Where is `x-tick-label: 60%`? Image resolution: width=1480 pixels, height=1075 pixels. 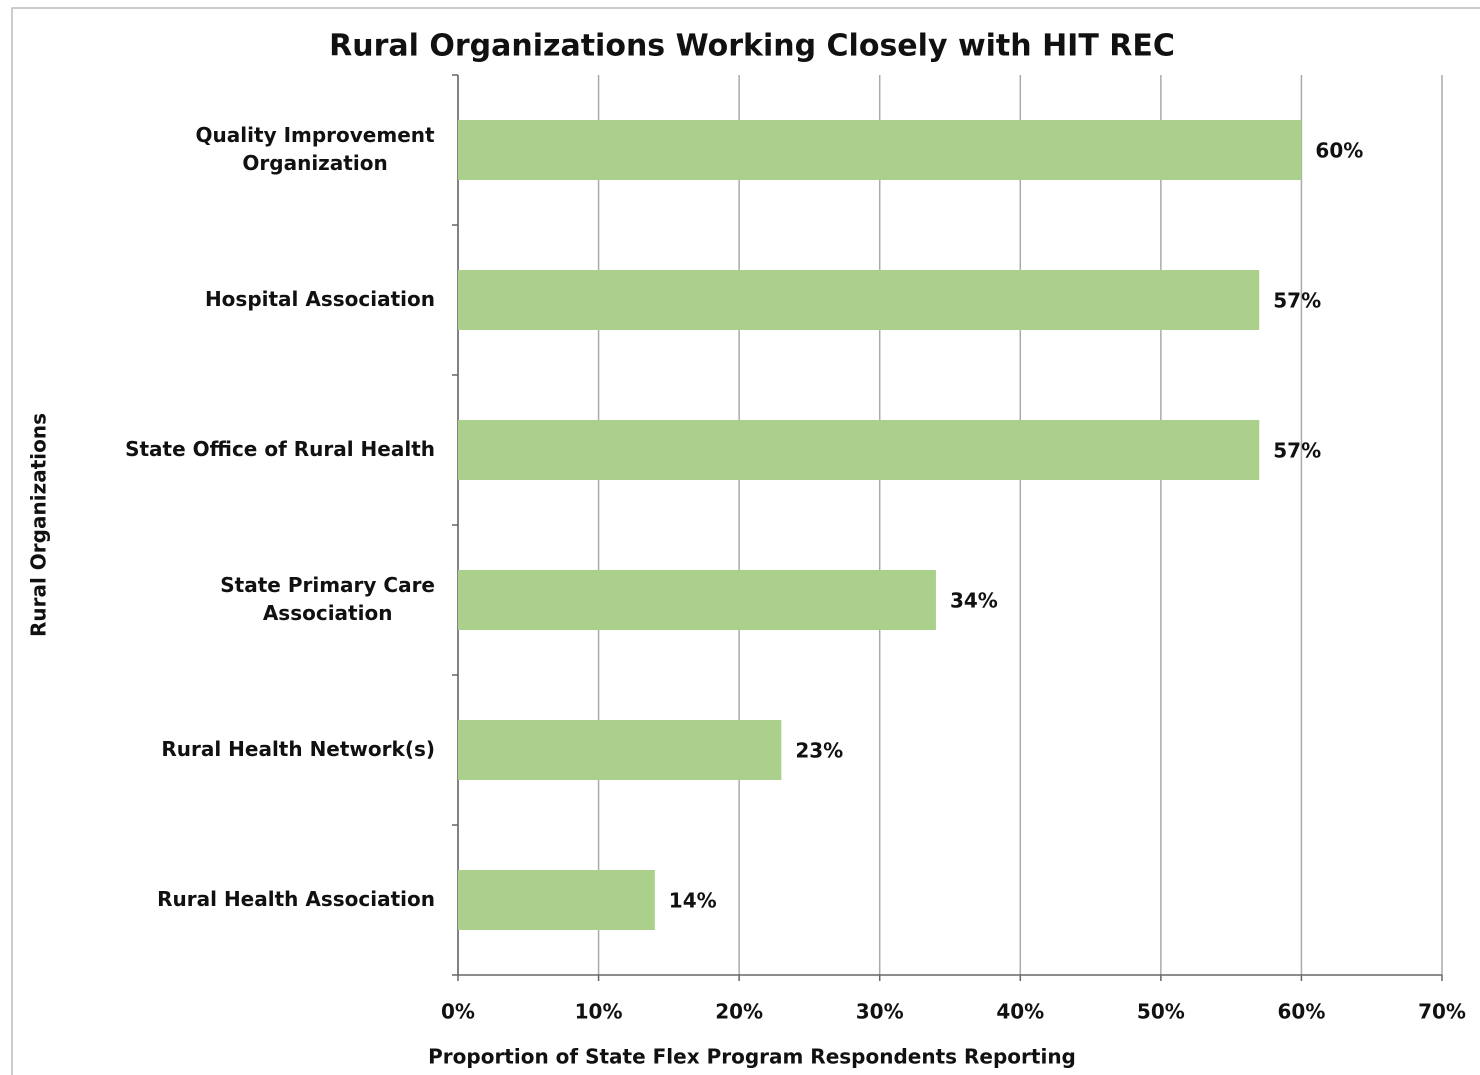
x-tick-label: 60% is located at coordinates (1301, 1012).